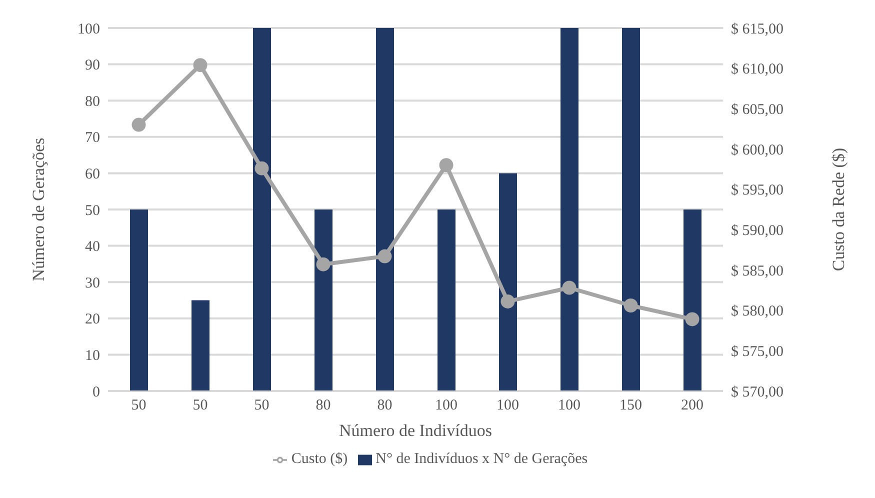 The height and width of the screenshot is (498, 875). Describe the element at coordinates (92, 138) in the screenshot. I see `y-tick-label: 70` at that location.